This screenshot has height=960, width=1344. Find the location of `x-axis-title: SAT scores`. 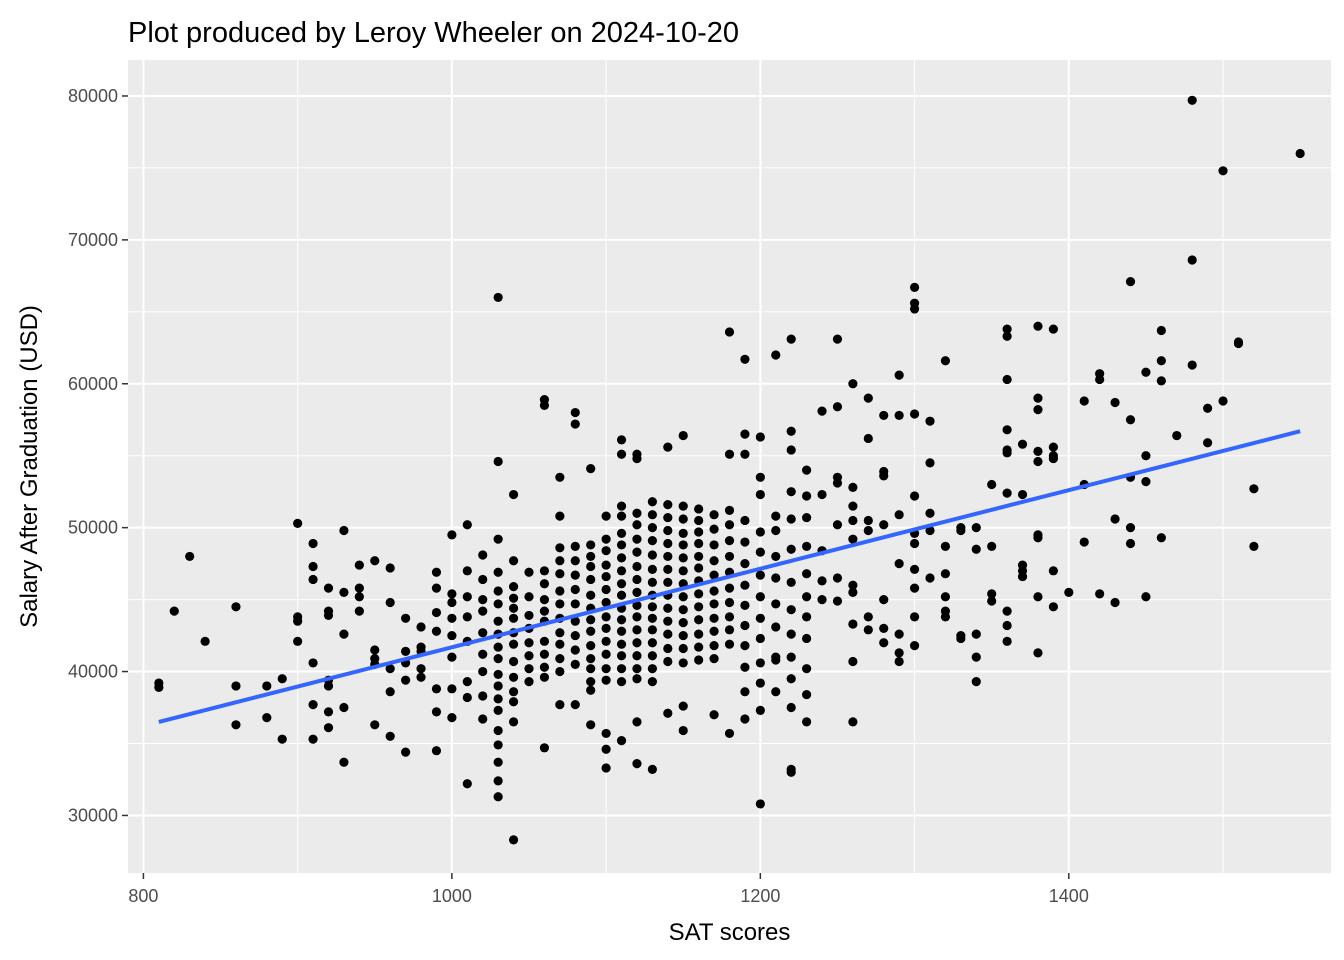

x-axis-title: SAT scores is located at coordinates (730, 932).